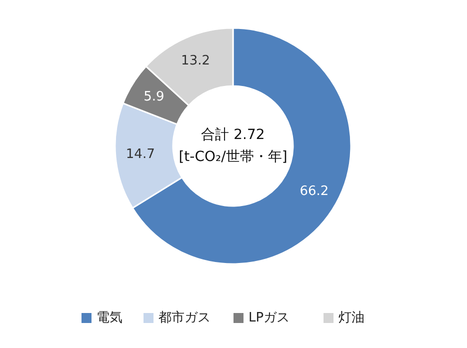 The image size is (467, 348). I want to click on data-label: 66.2, so click(314, 191).